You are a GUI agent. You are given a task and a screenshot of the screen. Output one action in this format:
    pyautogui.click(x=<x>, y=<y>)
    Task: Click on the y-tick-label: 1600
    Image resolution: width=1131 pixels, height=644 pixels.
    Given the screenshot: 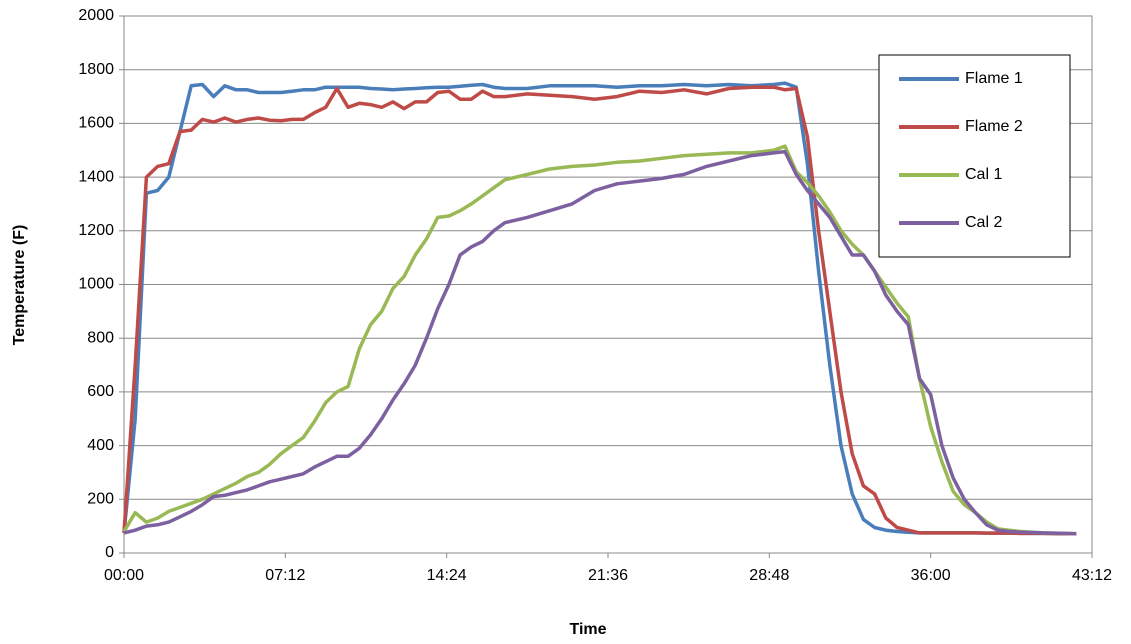 What is the action you would take?
    pyautogui.click(x=96, y=123)
    